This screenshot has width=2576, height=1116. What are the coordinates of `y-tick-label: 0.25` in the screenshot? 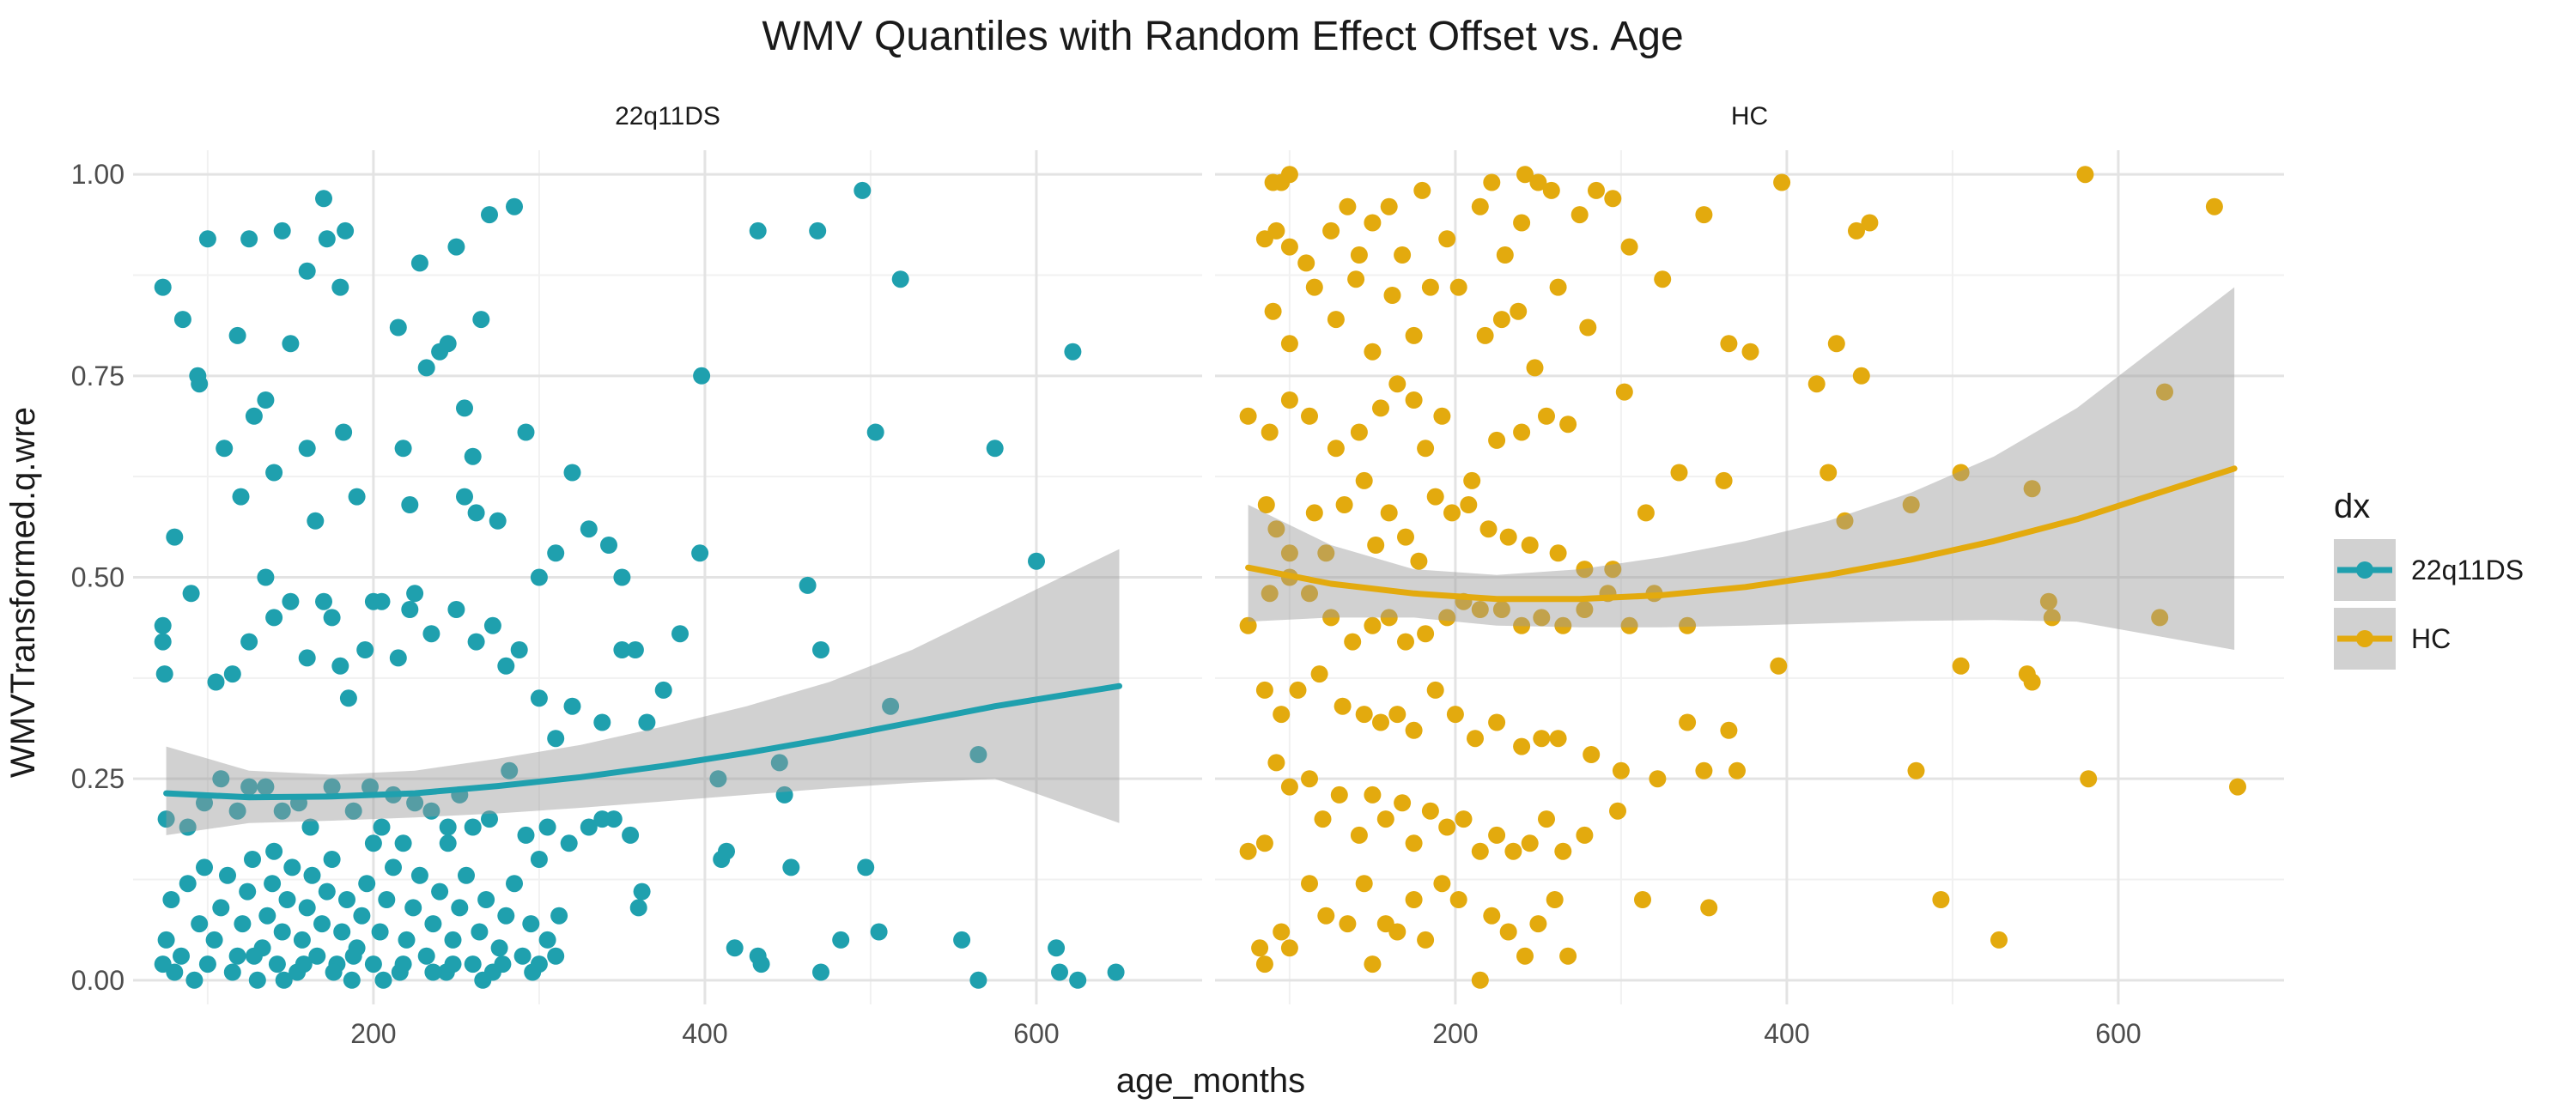 It's located at (98, 778).